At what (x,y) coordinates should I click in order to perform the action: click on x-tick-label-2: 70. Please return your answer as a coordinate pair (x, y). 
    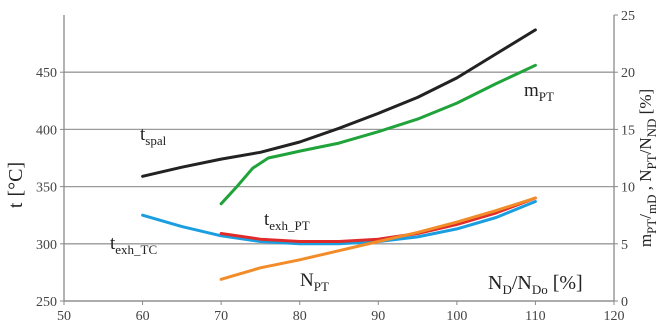
    Looking at the image, I should click on (221, 316).